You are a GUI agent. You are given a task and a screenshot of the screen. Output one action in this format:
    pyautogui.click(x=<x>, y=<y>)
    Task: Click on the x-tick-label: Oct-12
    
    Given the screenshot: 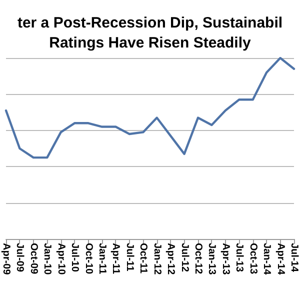 What is the action you would take?
    pyautogui.click(x=198, y=259)
    